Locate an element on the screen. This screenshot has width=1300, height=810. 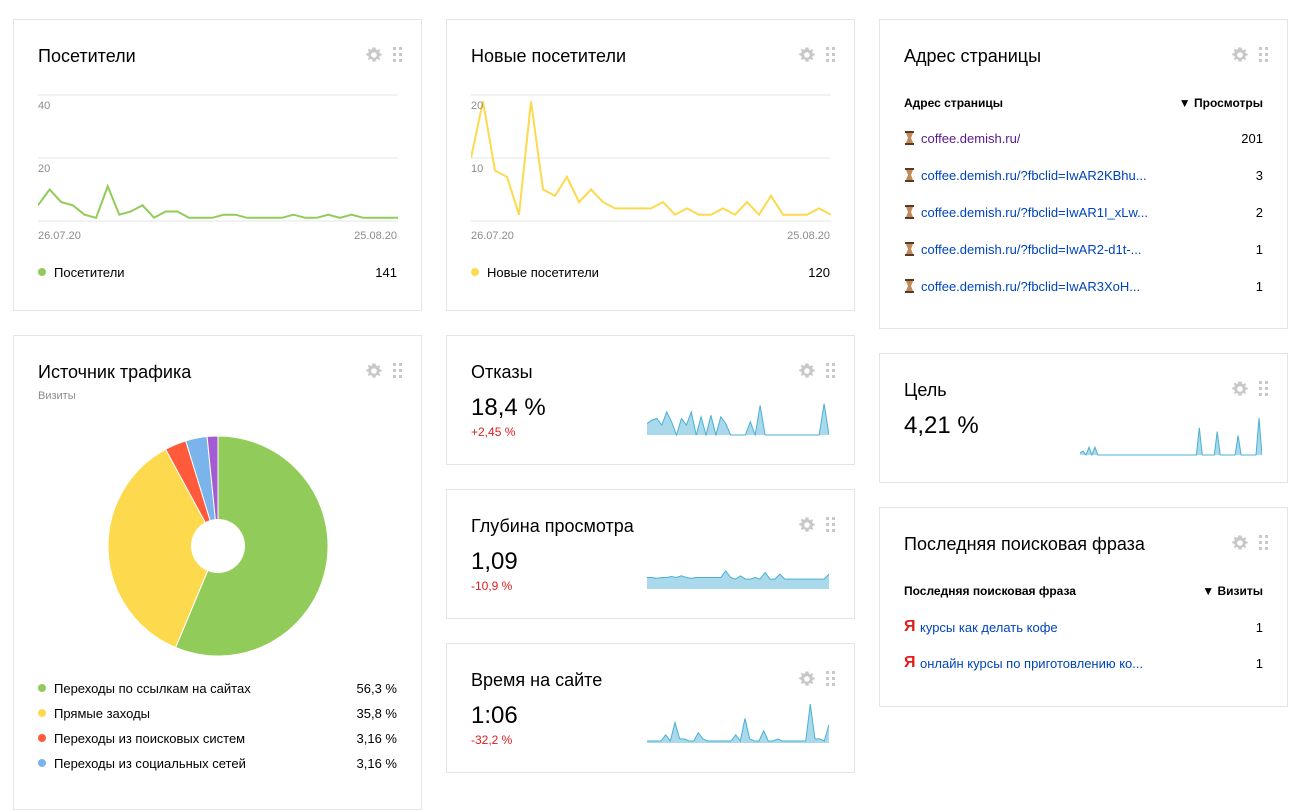
legend-row: Новые посетители 120 is located at coordinates (650, 272).